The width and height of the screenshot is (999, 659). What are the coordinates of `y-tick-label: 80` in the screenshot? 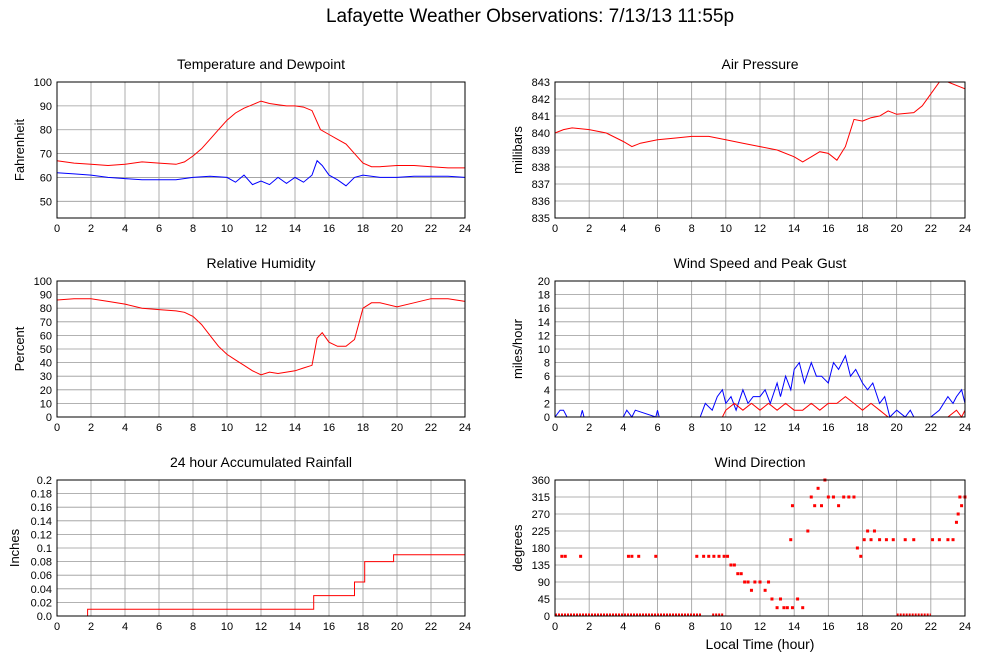 It's located at (46, 131).